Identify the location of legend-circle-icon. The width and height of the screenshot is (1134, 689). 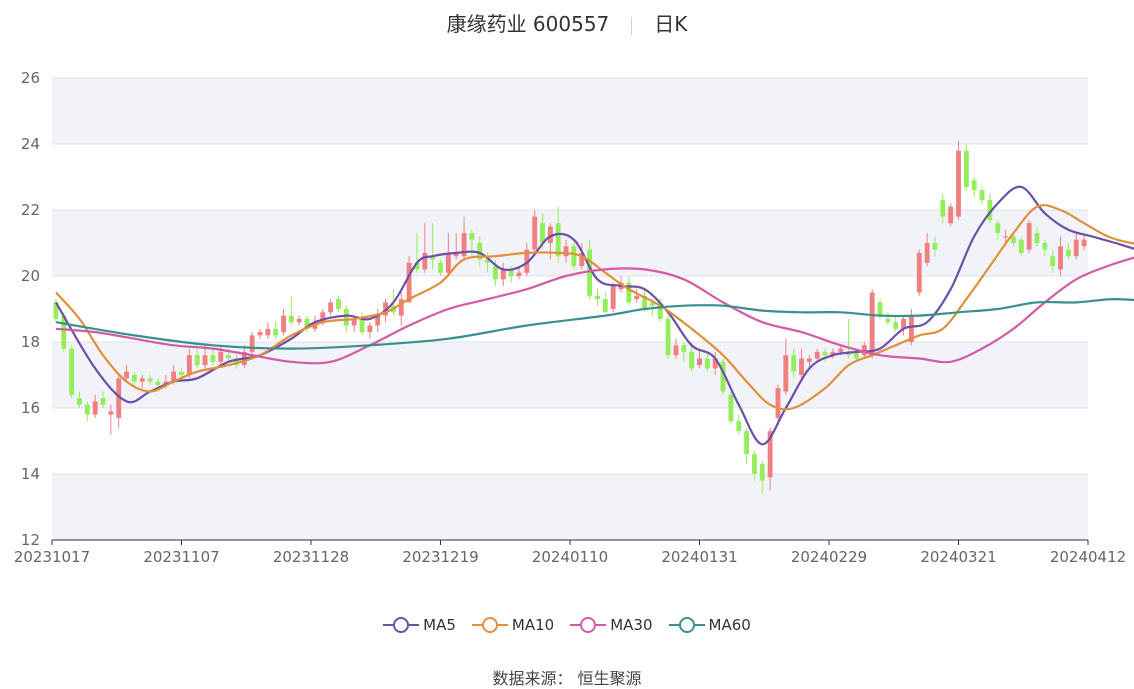
(401, 625).